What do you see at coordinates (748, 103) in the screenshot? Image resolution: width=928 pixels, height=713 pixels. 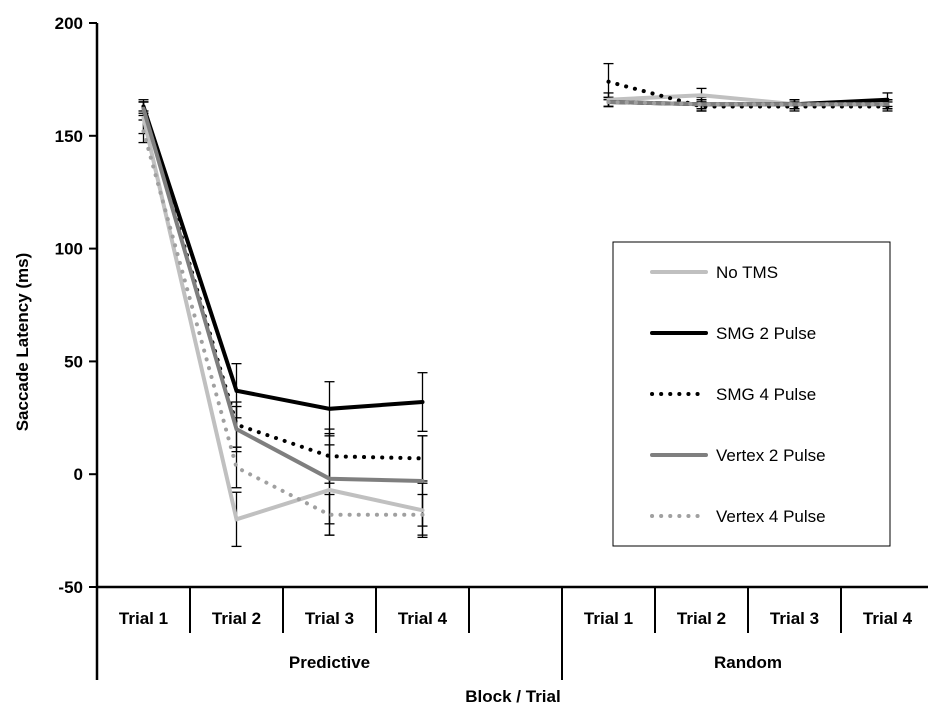 I see `vertex-4-pulse-random-line` at bounding box center [748, 103].